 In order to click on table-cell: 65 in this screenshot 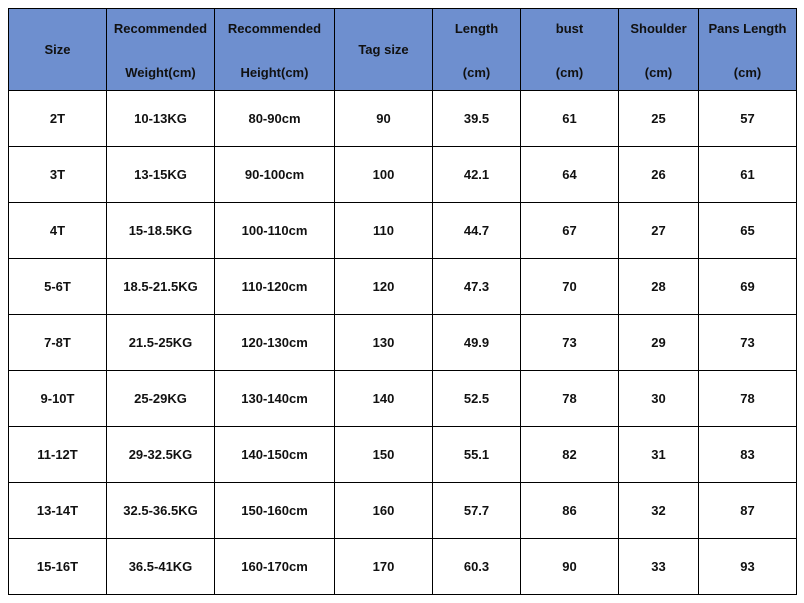, I will do `click(747, 230)`.